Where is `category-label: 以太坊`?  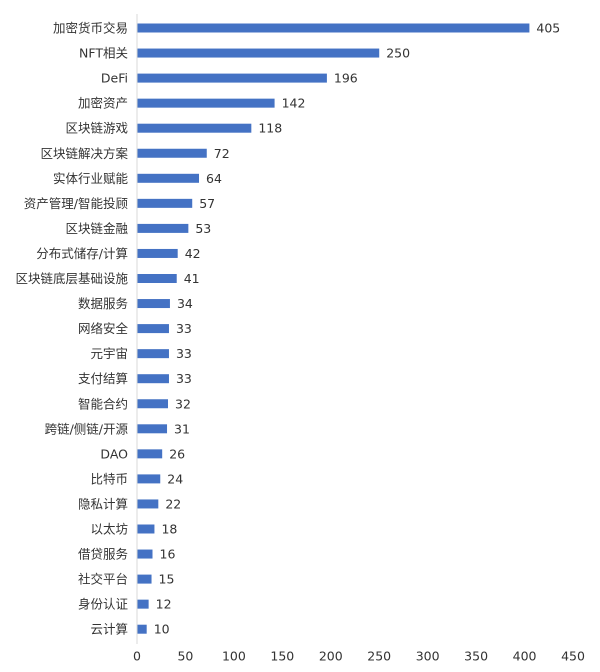
category-label: 以太坊 is located at coordinates (109, 529).